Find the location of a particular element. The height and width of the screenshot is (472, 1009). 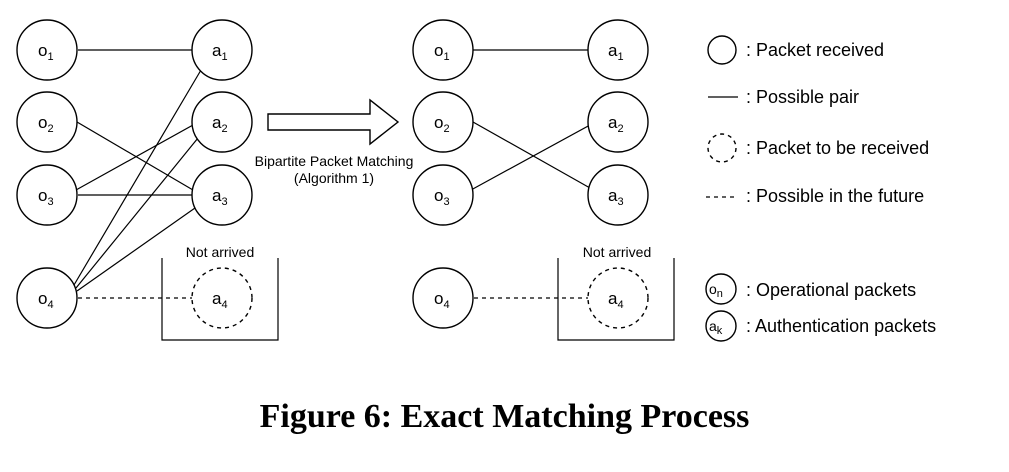

legend-operational-label: : Operational packets is located at coordinates (831, 290).